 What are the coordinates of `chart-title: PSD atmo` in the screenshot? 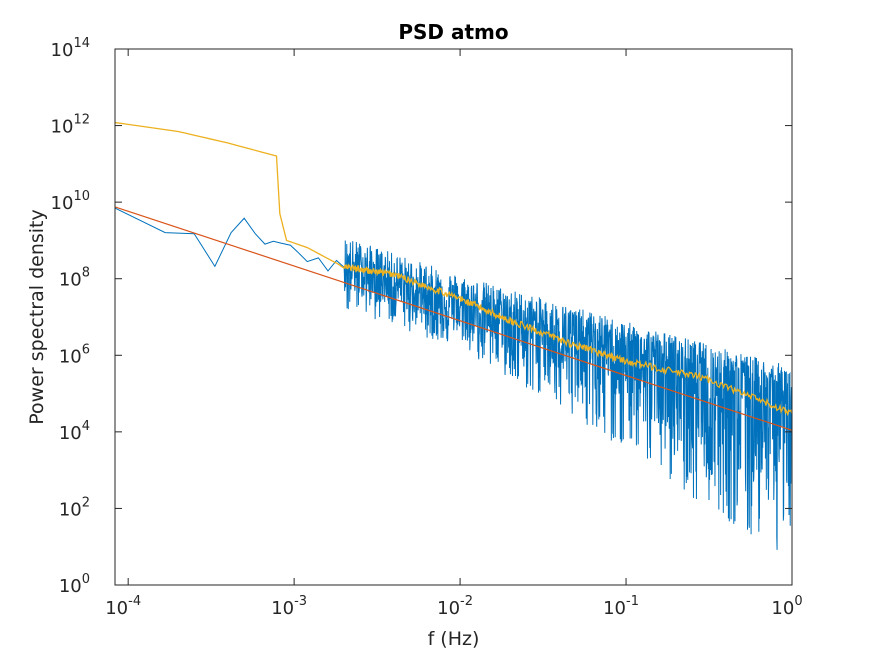 It's located at (453, 32).